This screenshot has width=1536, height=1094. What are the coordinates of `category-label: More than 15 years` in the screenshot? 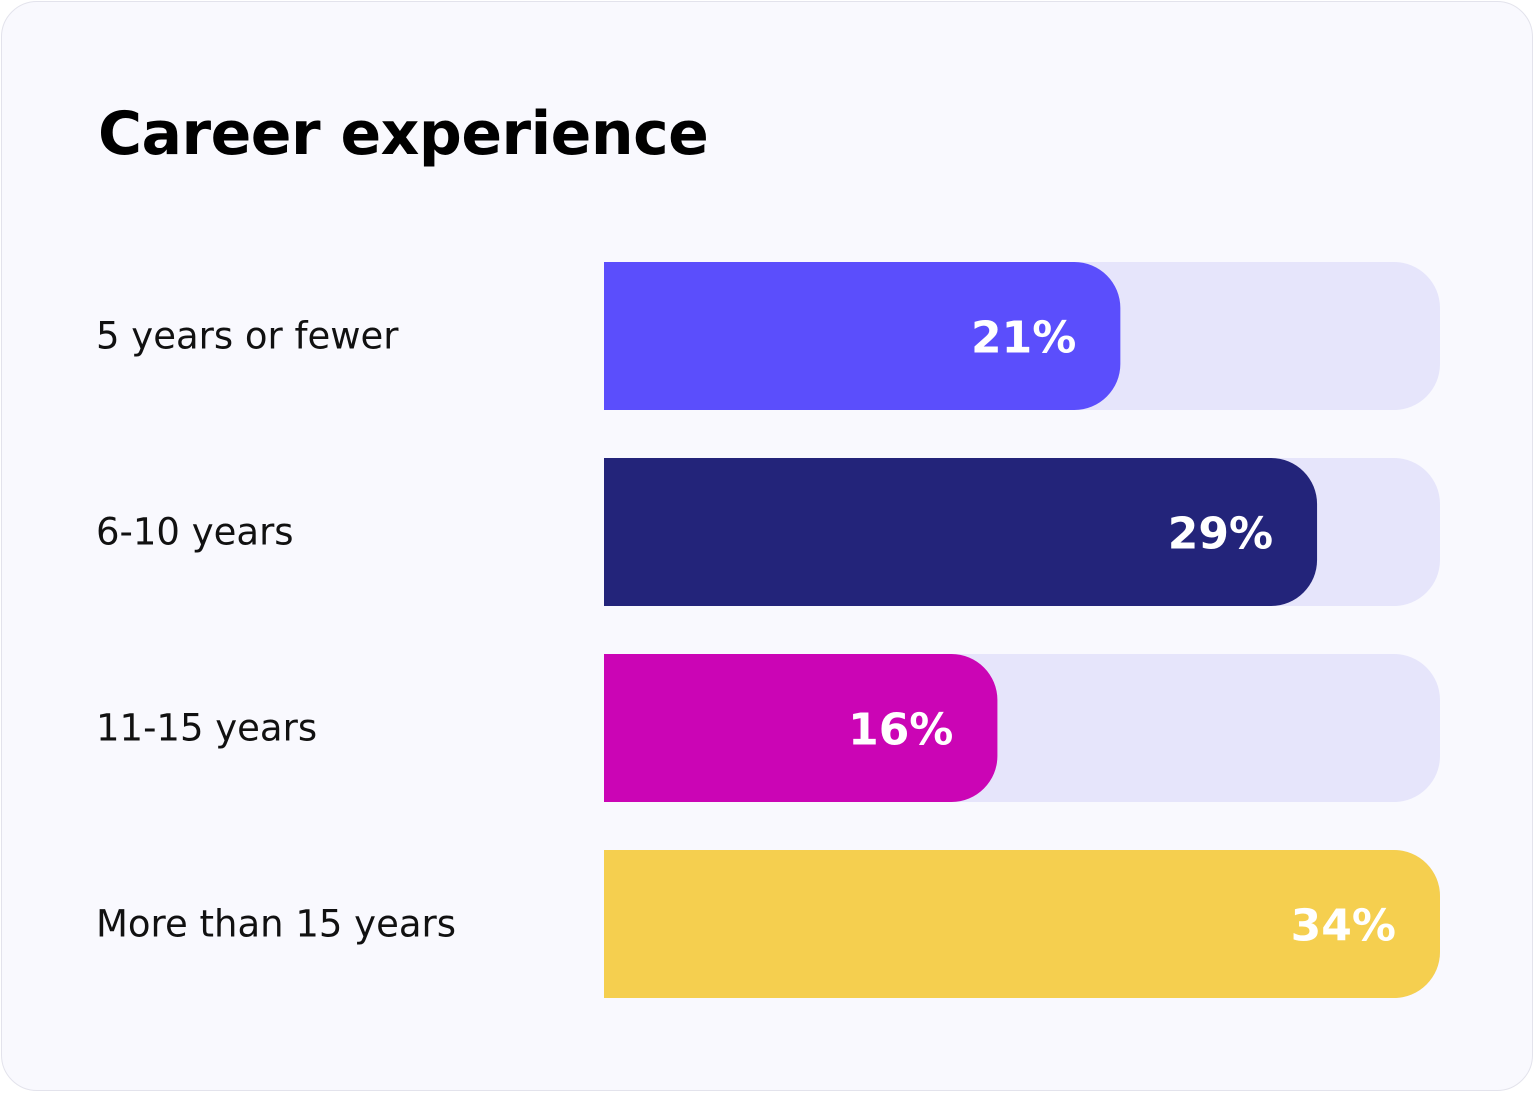 It's located at (276, 924).